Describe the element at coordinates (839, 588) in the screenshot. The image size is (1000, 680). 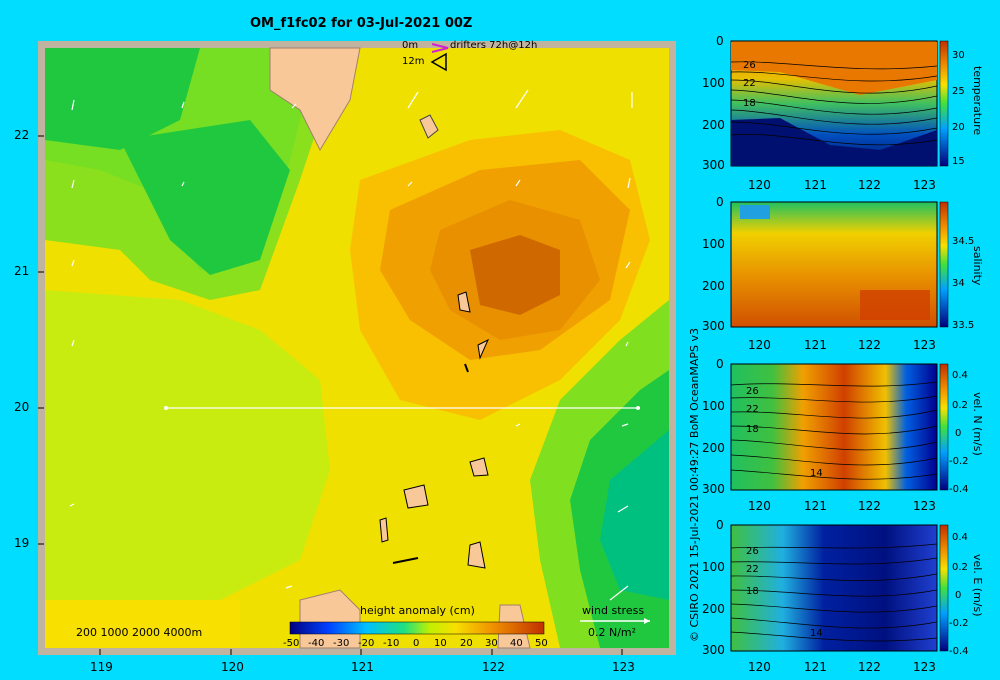
I see `vel-e-panel` at that location.